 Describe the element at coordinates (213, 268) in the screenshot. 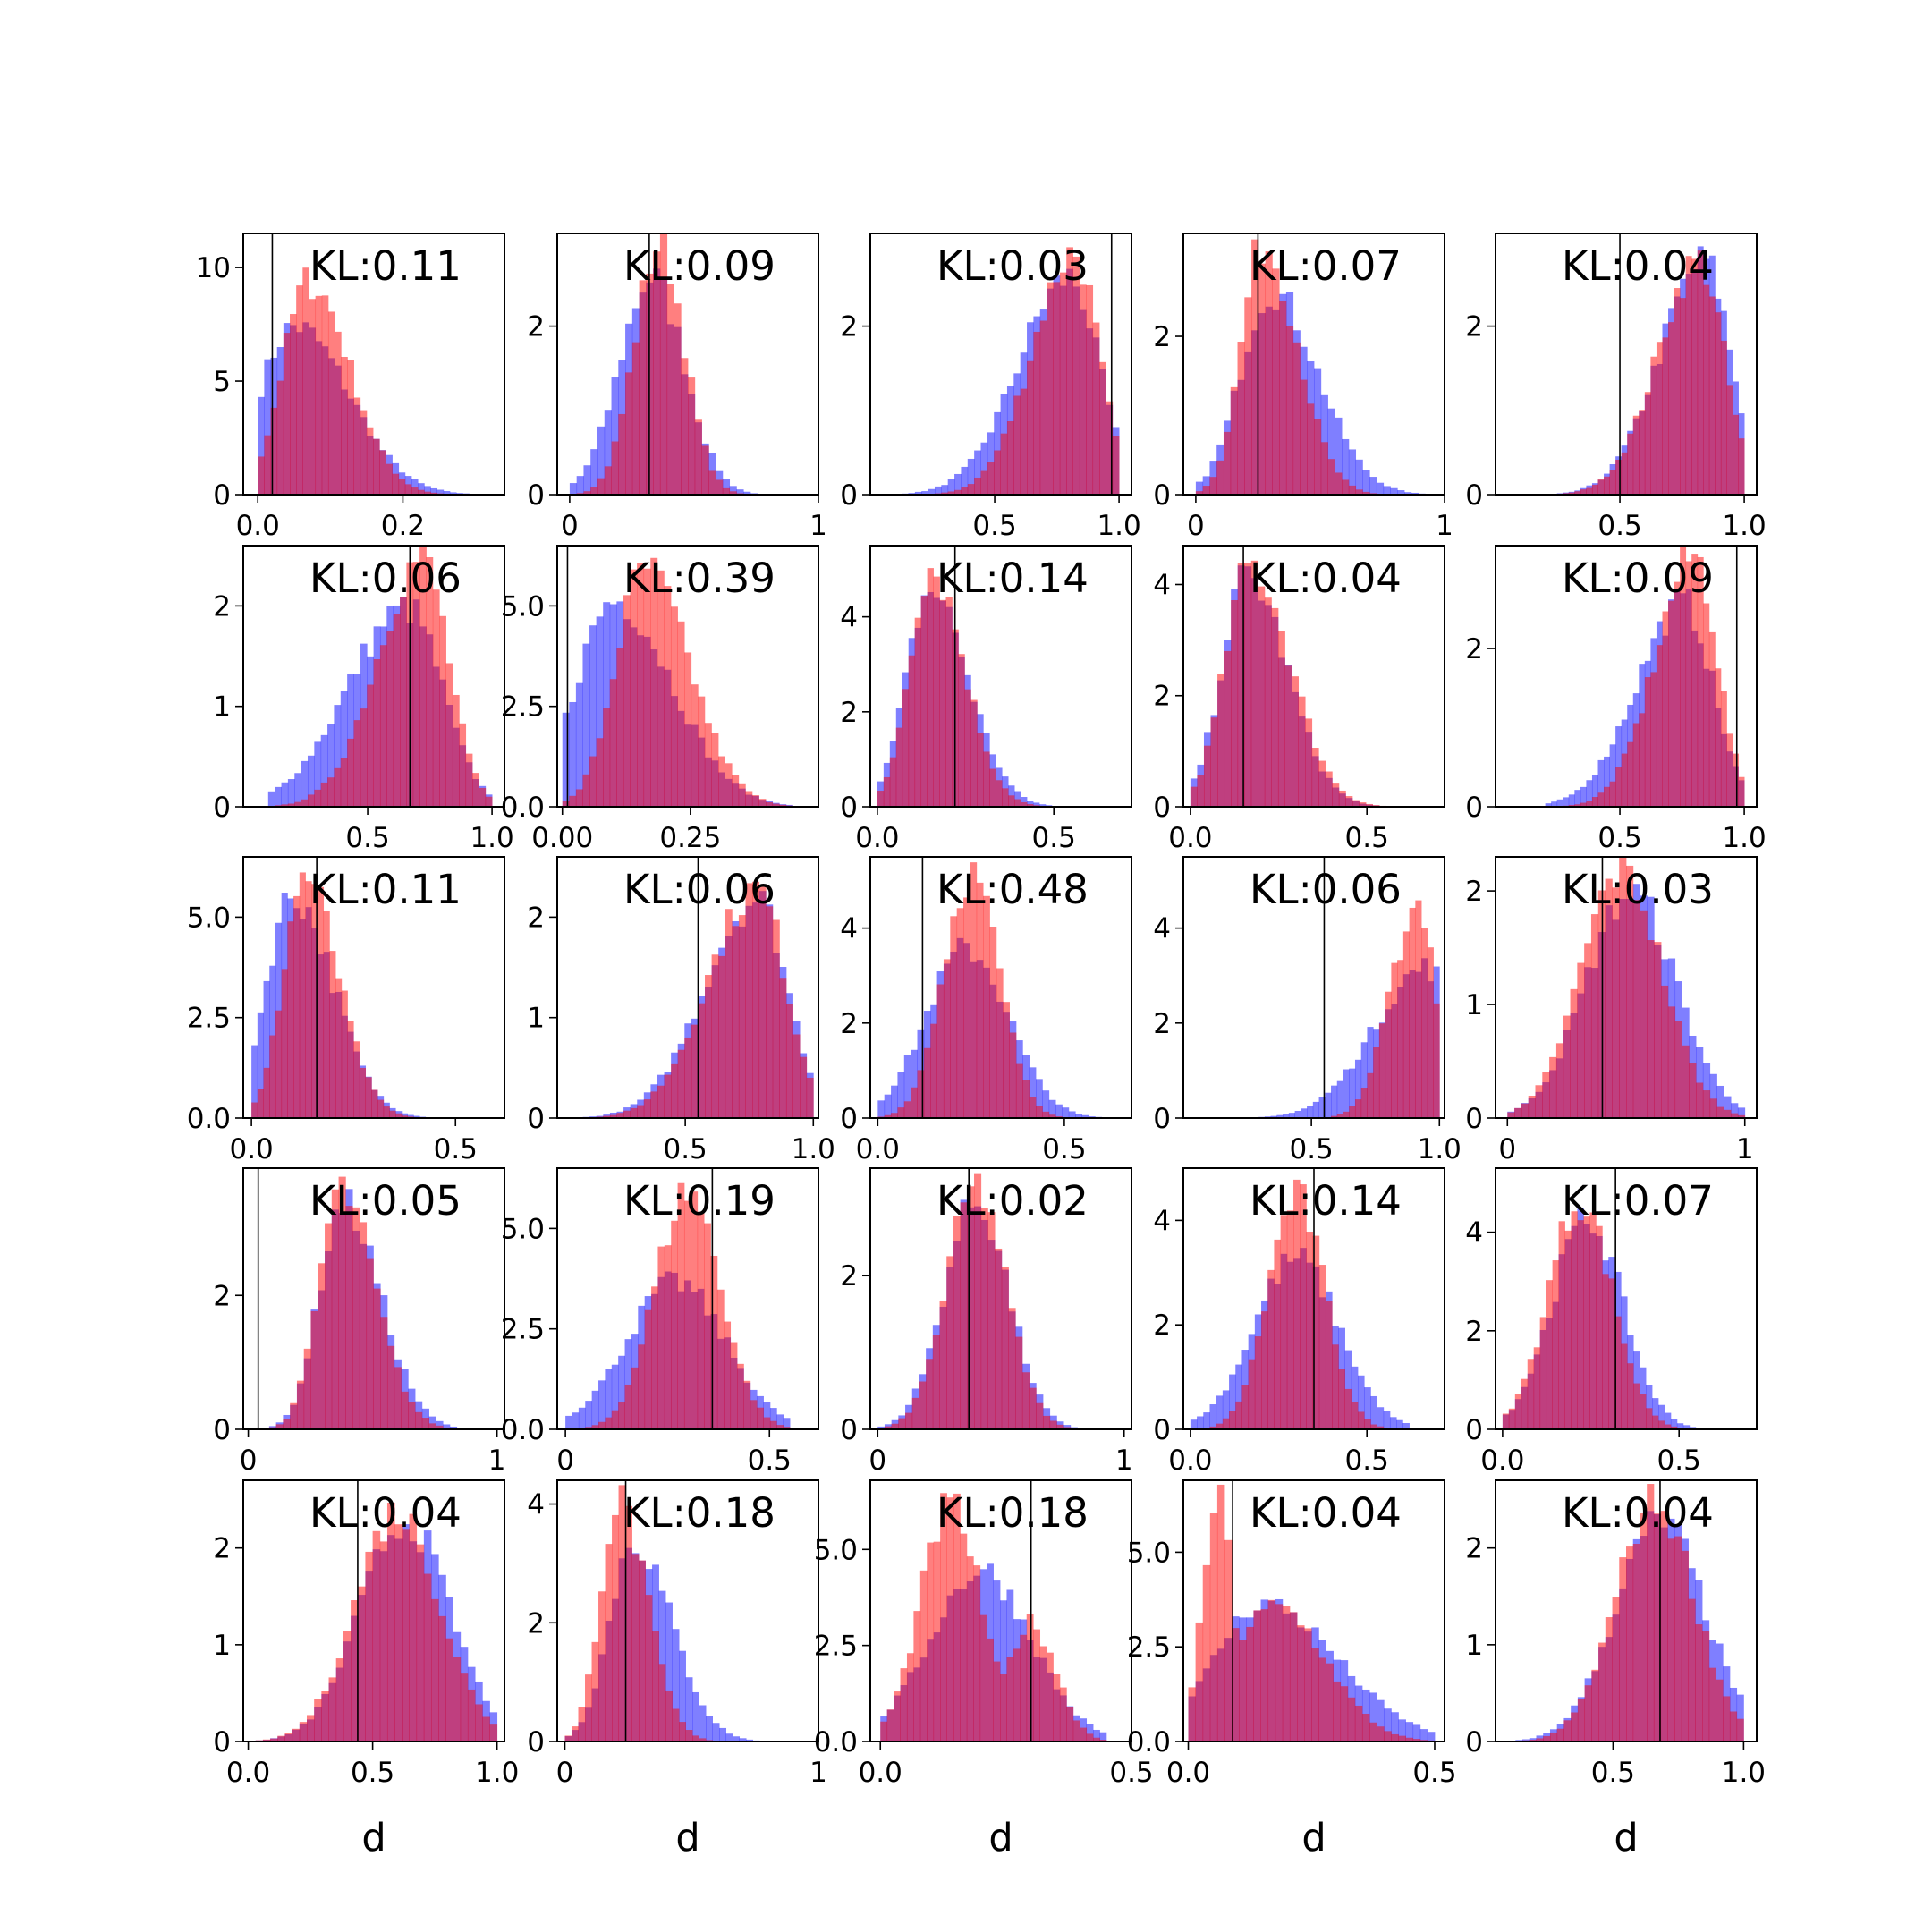

I see `y-tick-label: 10` at that location.